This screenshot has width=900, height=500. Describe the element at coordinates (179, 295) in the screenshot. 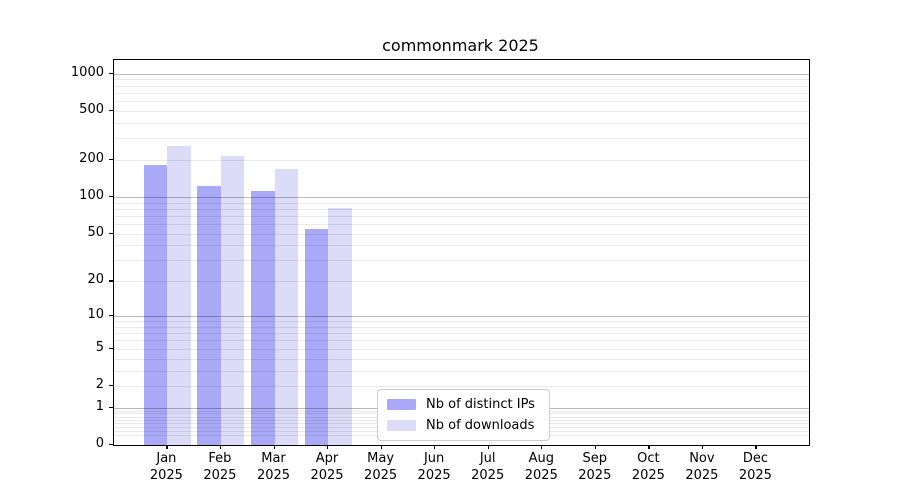

I see `bar-jan-s1` at that location.